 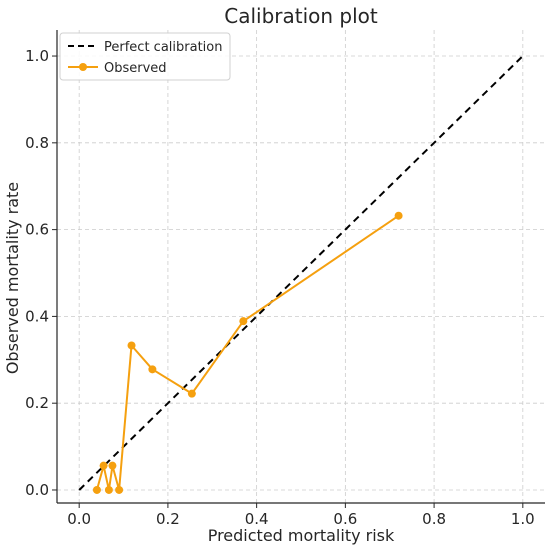 What do you see at coordinates (37, 56) in the screenshot?
I see `y-tick-label-5: 1.0` at bounding box center [37, 56].